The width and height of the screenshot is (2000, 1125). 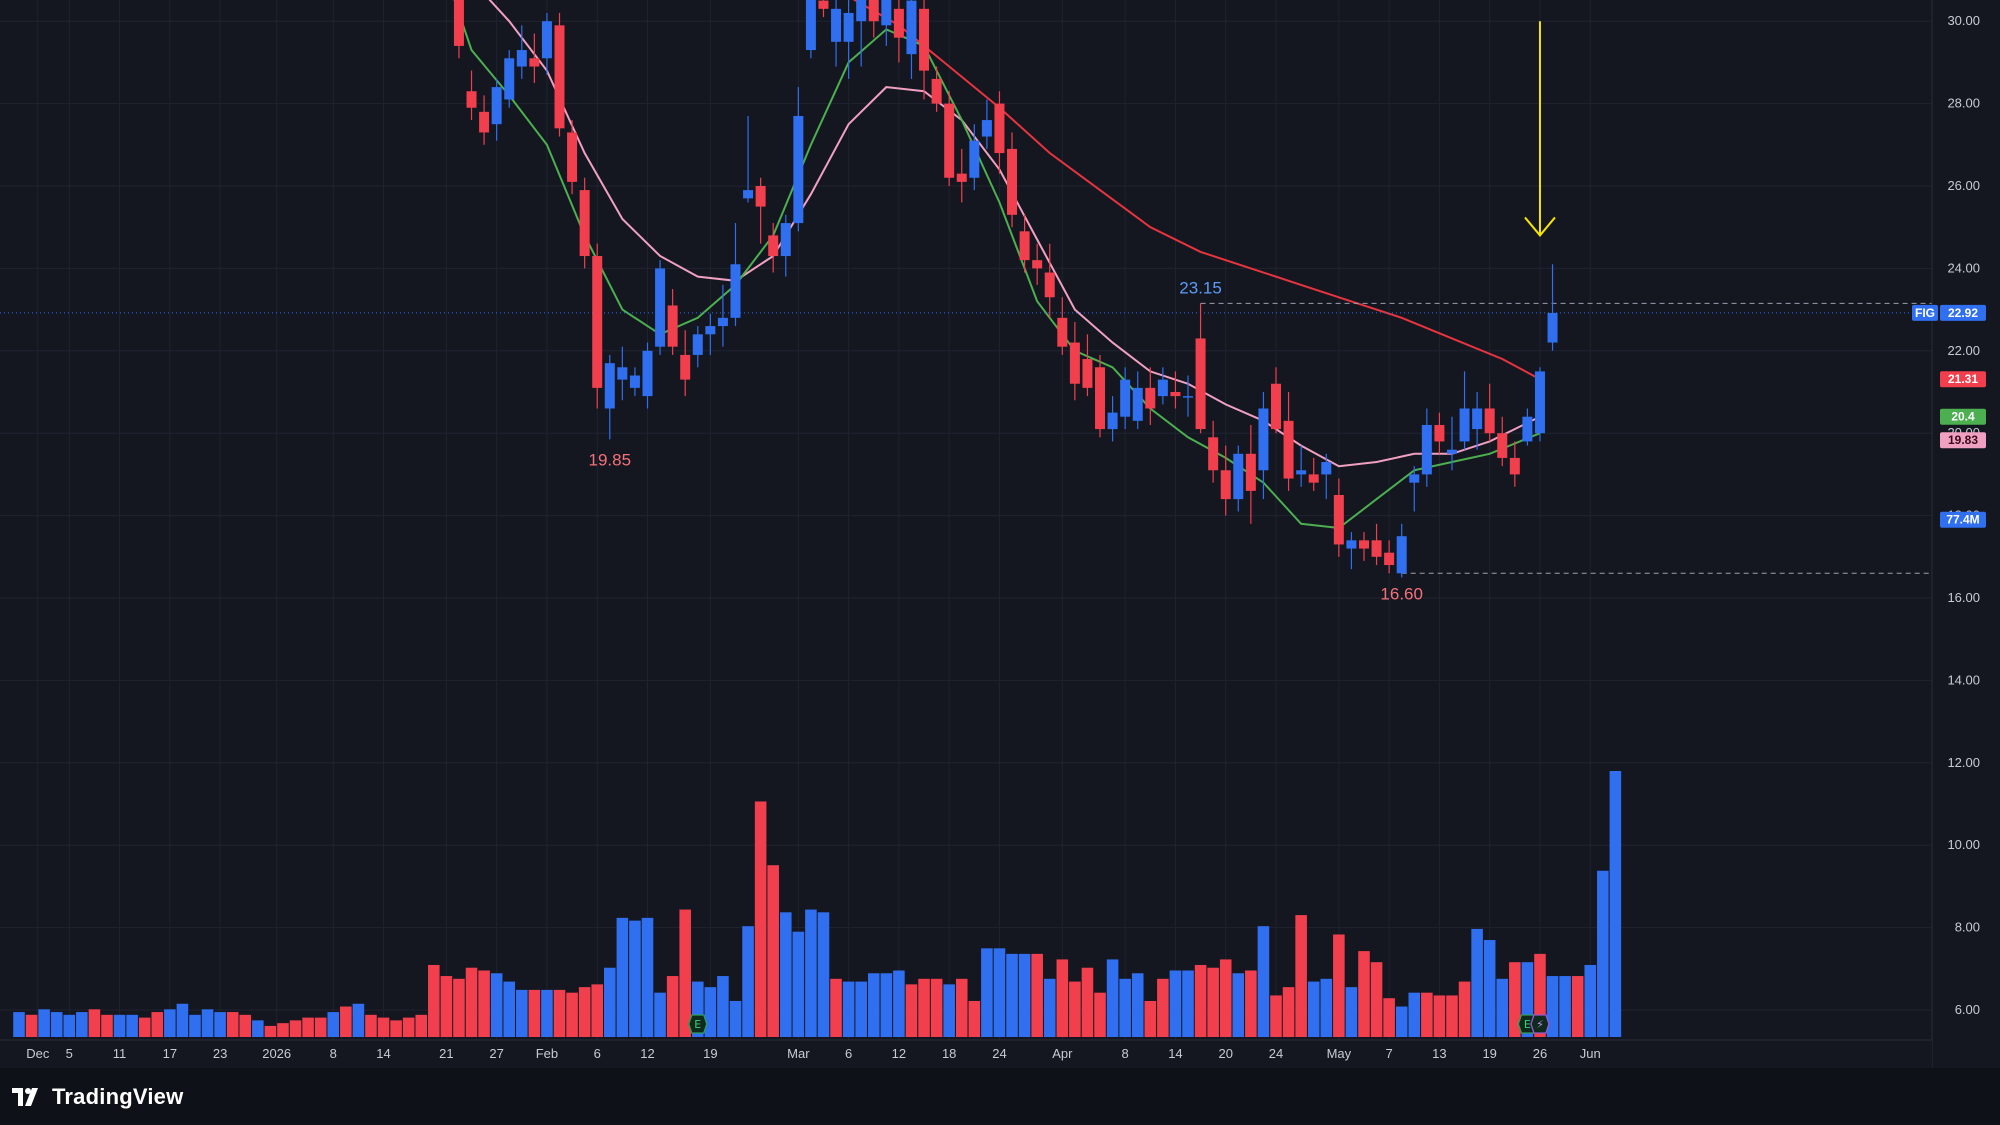 What do you see at coordinates (97, 1097) in the screenshot?
I see `tradingview-brand: TradingView` at bounding box center [97, 1097].